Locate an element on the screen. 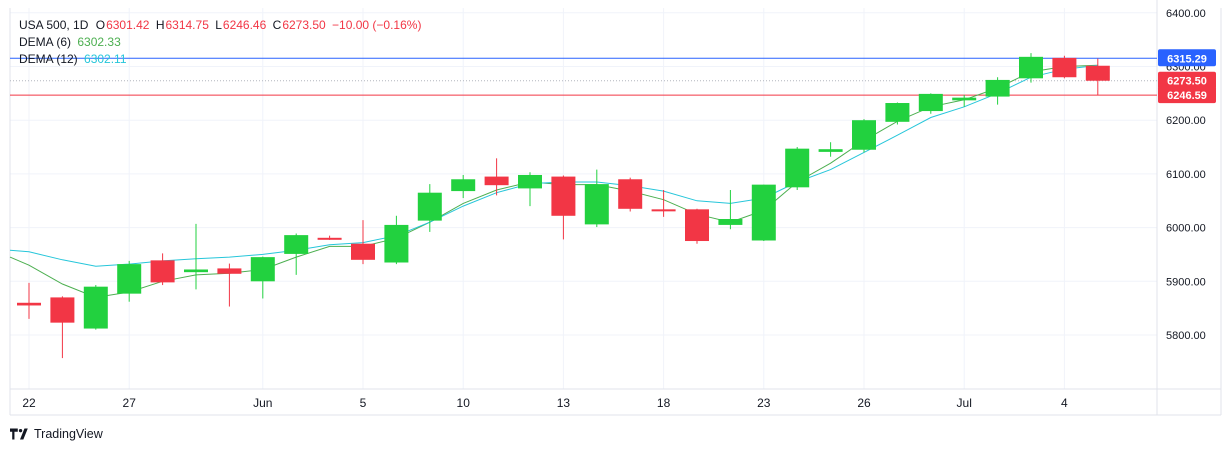 Image resolution: width=1231 pixels, height=452 pixels. x-tick-label: Jun is located at coordinates (262, 403).